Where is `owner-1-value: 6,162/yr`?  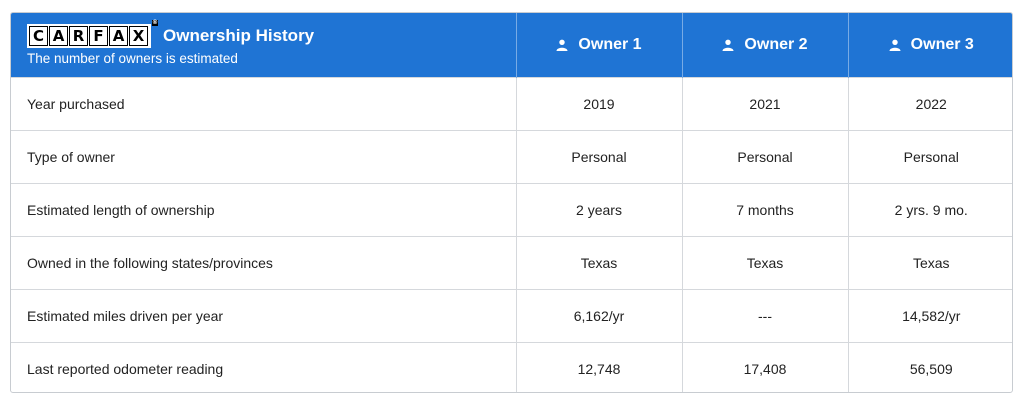 owner-1-value: 6,162/yr is located at coordinates (598, 316).